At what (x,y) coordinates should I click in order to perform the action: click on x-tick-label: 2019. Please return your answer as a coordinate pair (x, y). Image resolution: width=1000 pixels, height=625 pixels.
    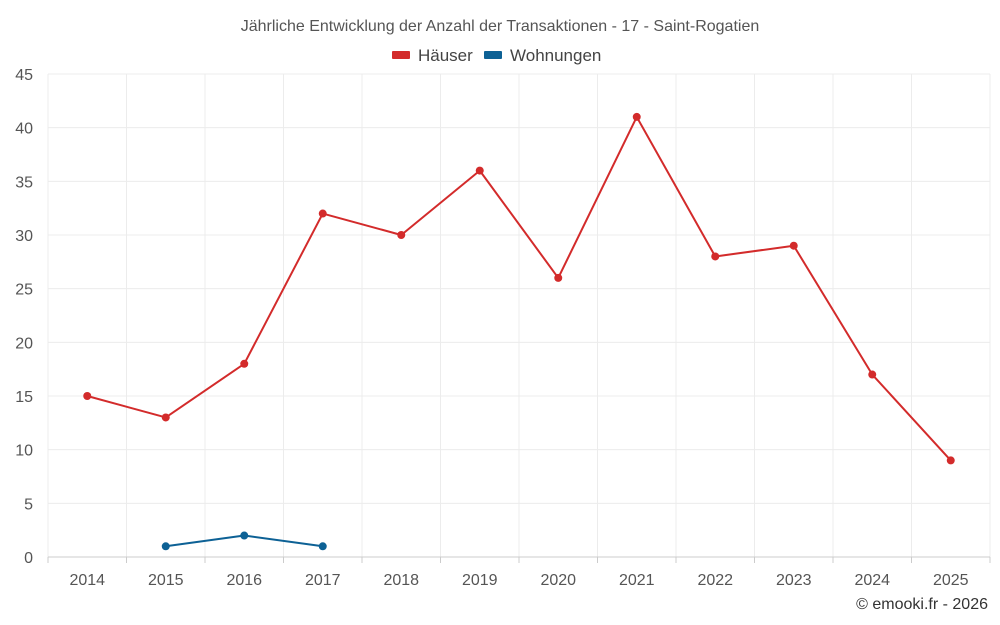
    Looking at the image, I should click on (480, 580).